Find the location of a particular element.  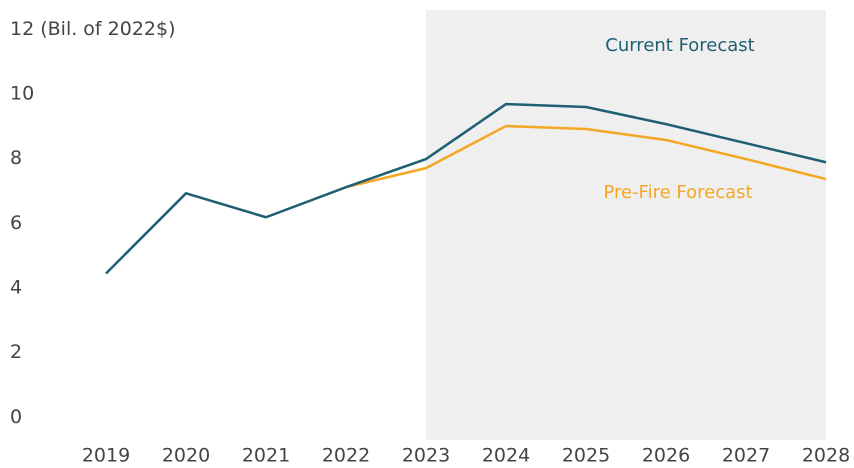

y-tick-label: 8 is located at coordinates (16, 158).